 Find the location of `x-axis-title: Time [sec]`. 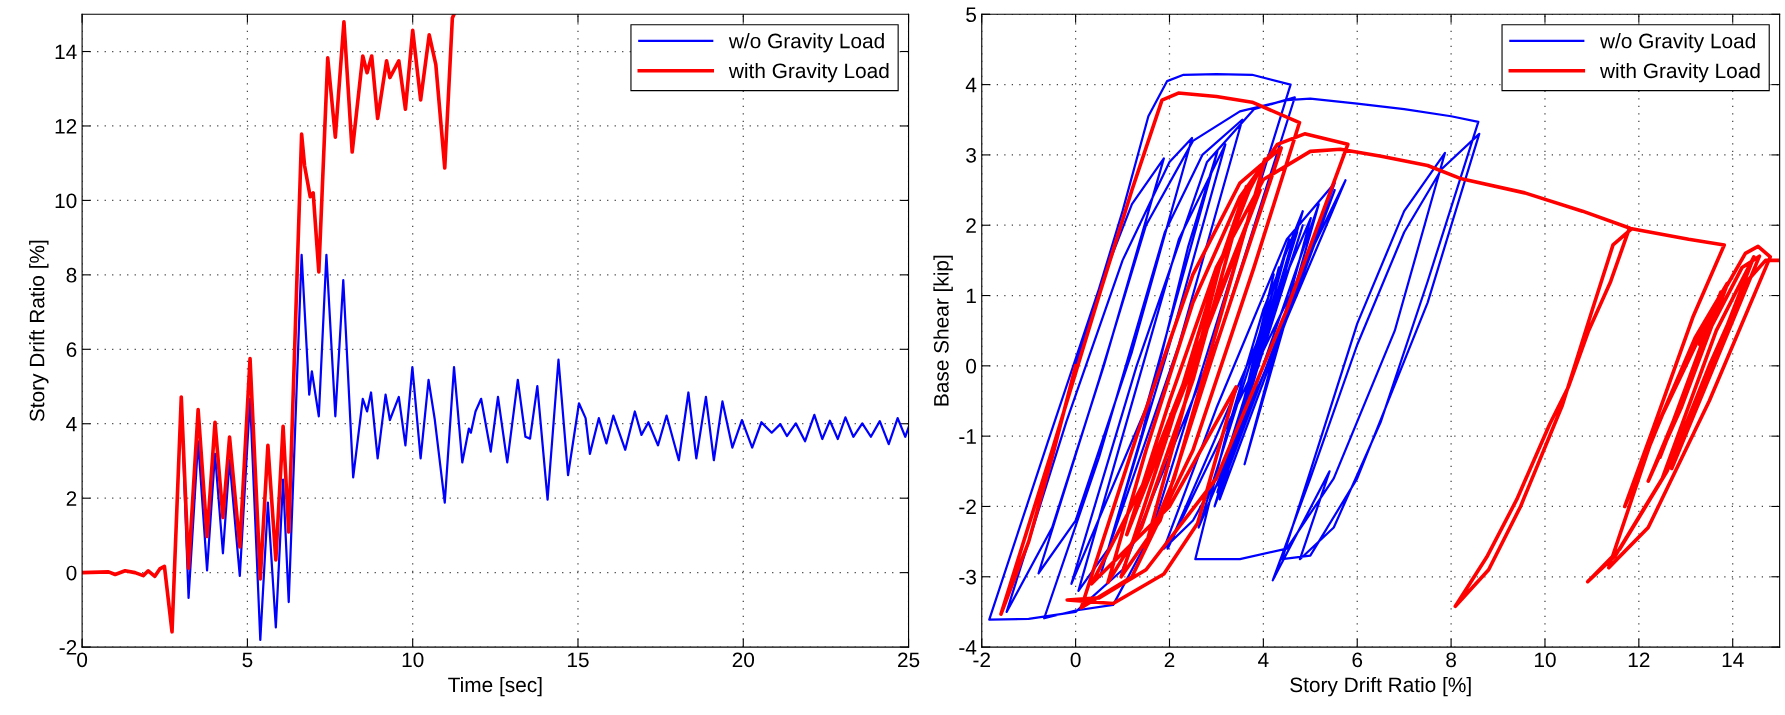

x-axis-title: Time [sec] is located at coordinates (495, 686).